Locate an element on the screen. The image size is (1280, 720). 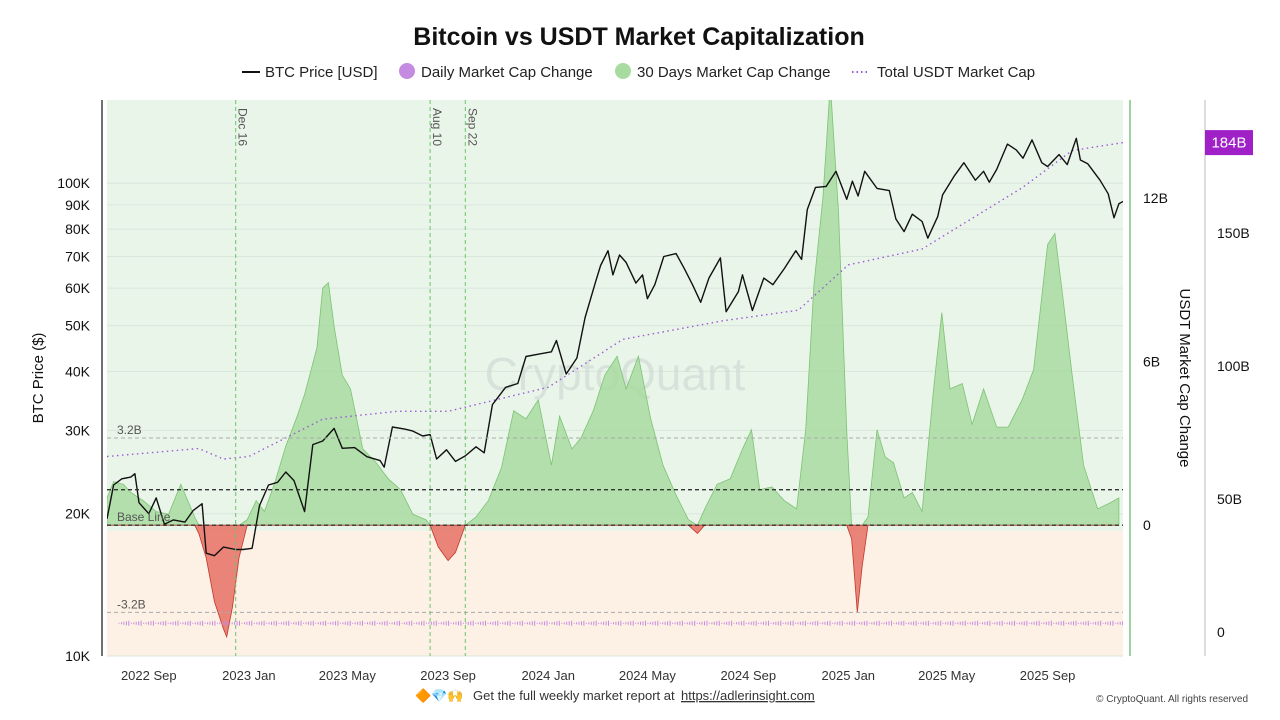
y-mid-tick-label: 6B is located at coordinates (1151, 362).